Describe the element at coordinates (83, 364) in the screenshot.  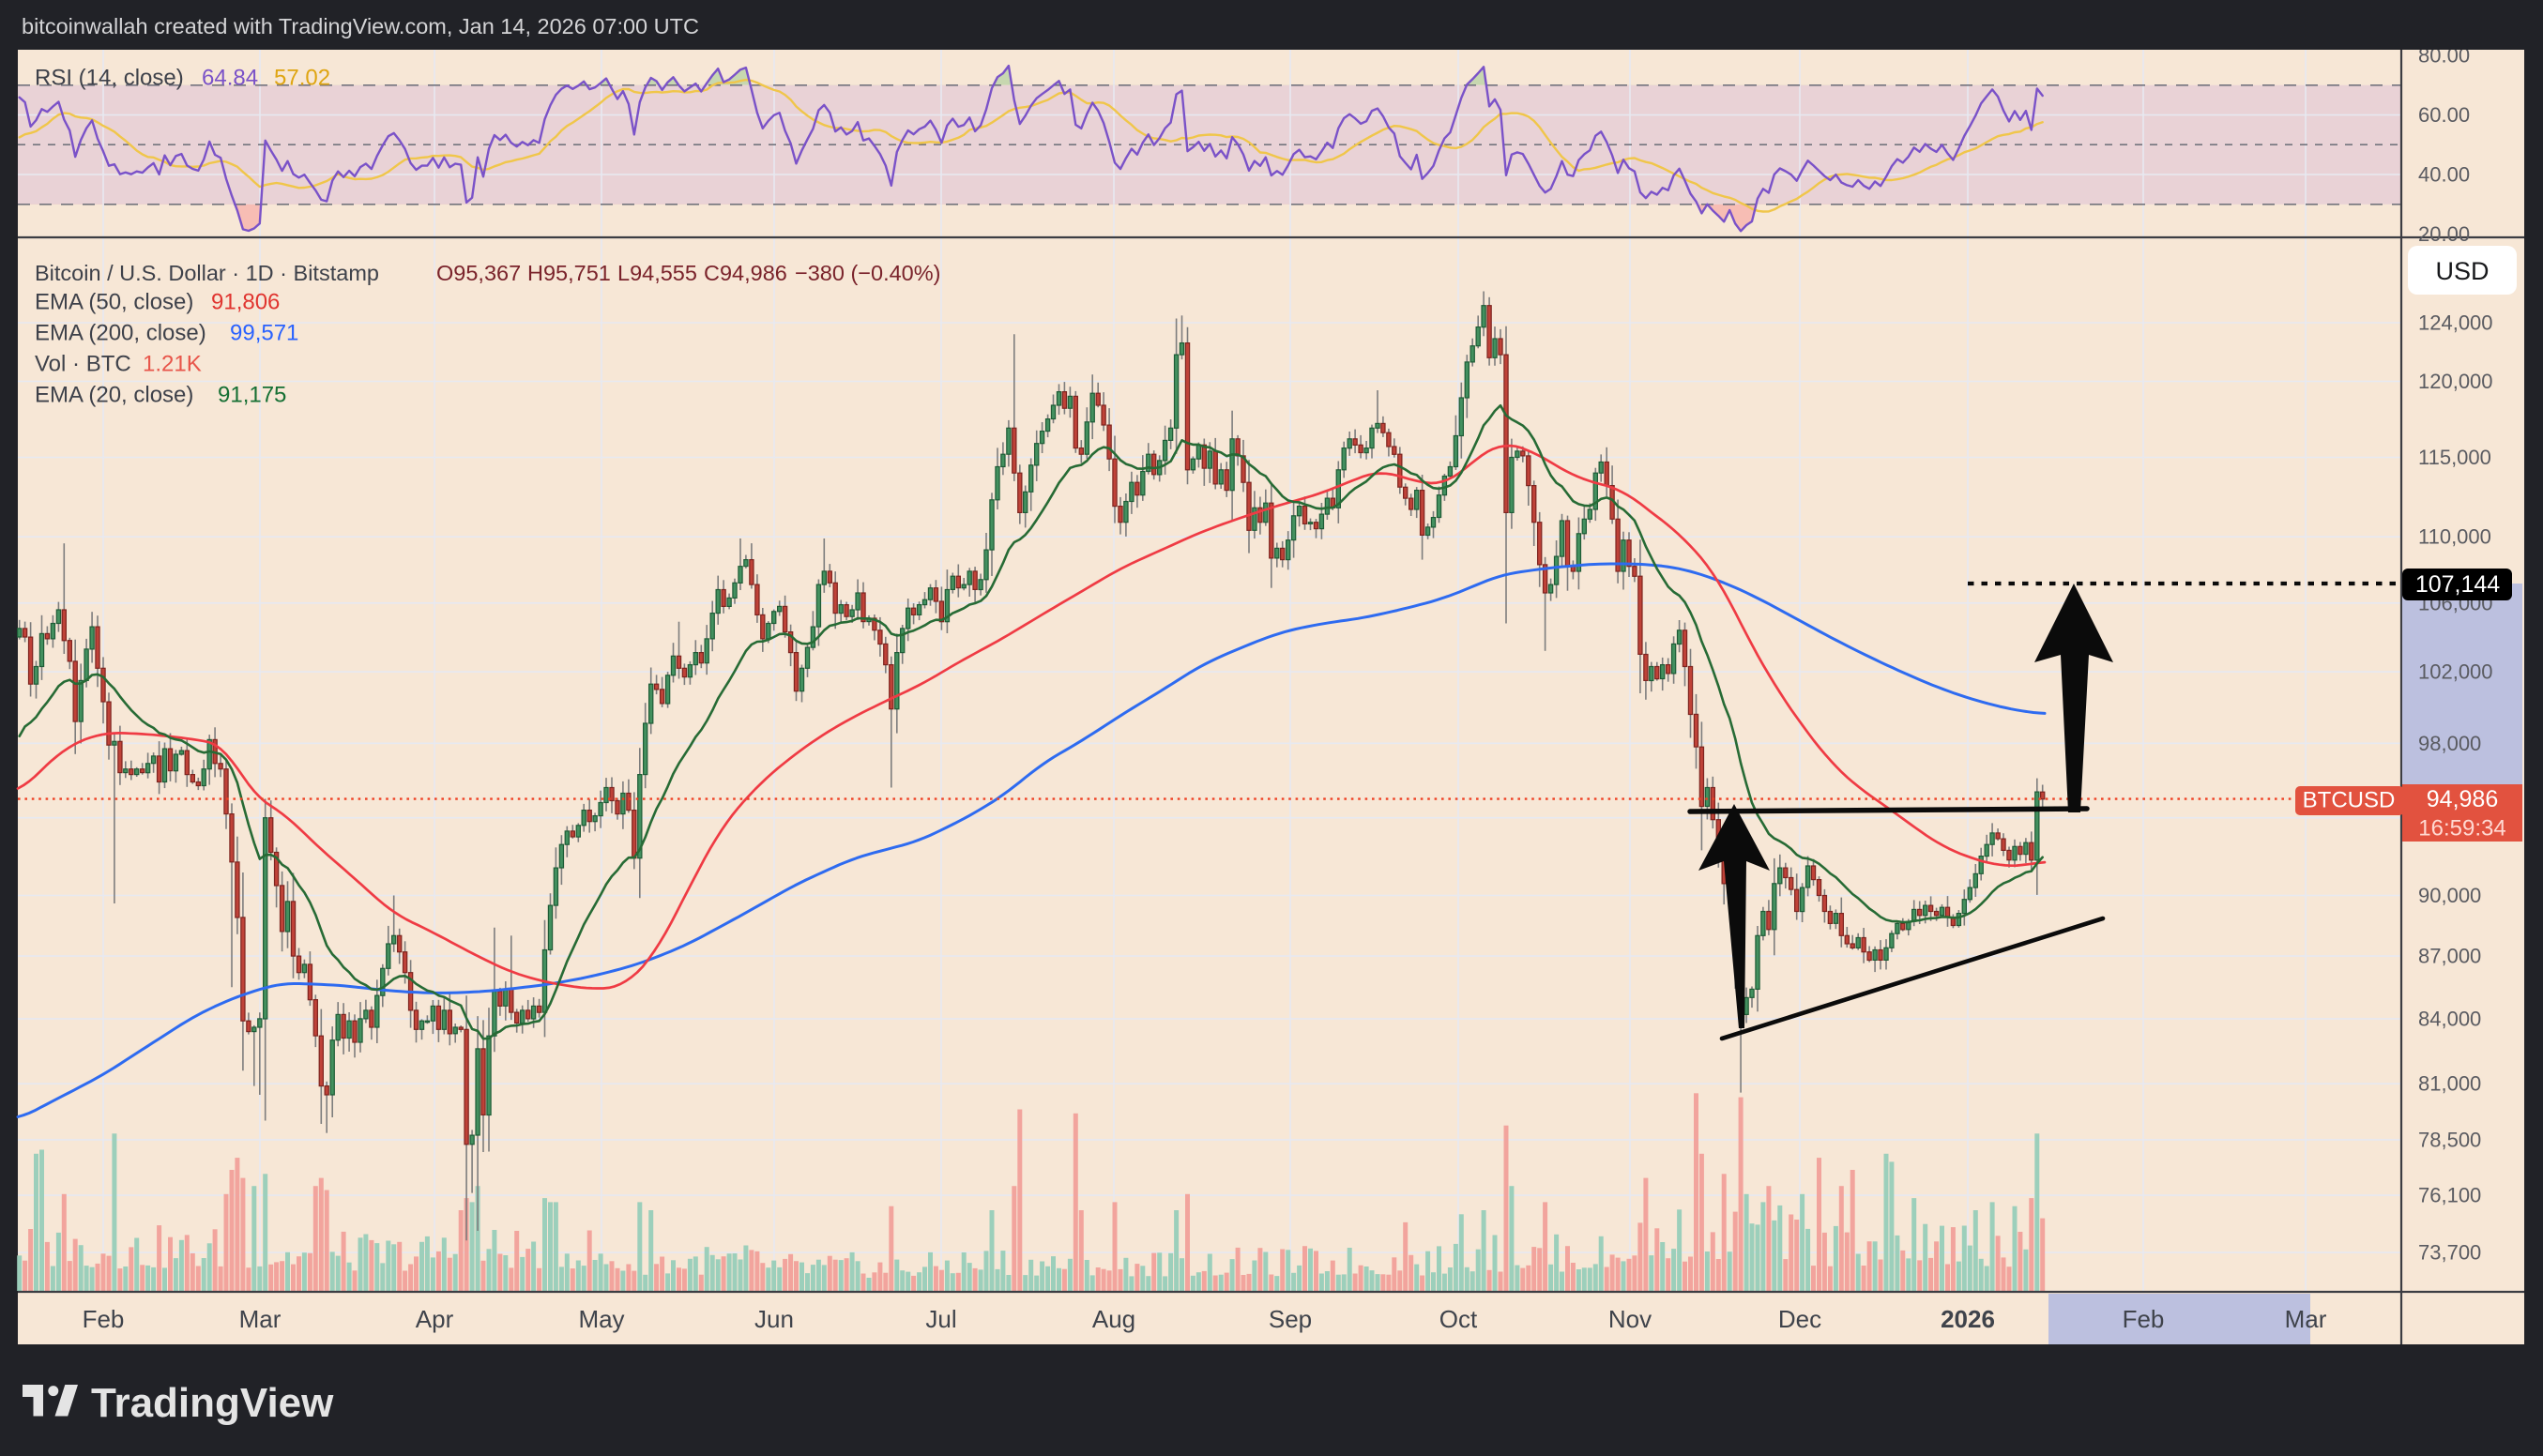
I see `svg-text: Vol · BTC` at that location.